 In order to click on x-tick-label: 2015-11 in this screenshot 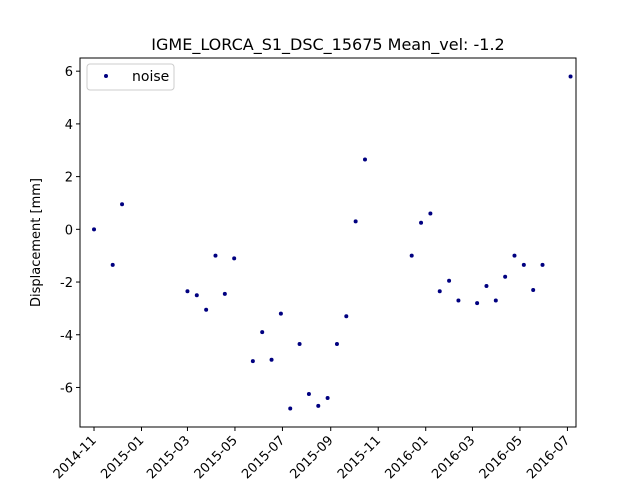, I will do `click(359, 456)`.